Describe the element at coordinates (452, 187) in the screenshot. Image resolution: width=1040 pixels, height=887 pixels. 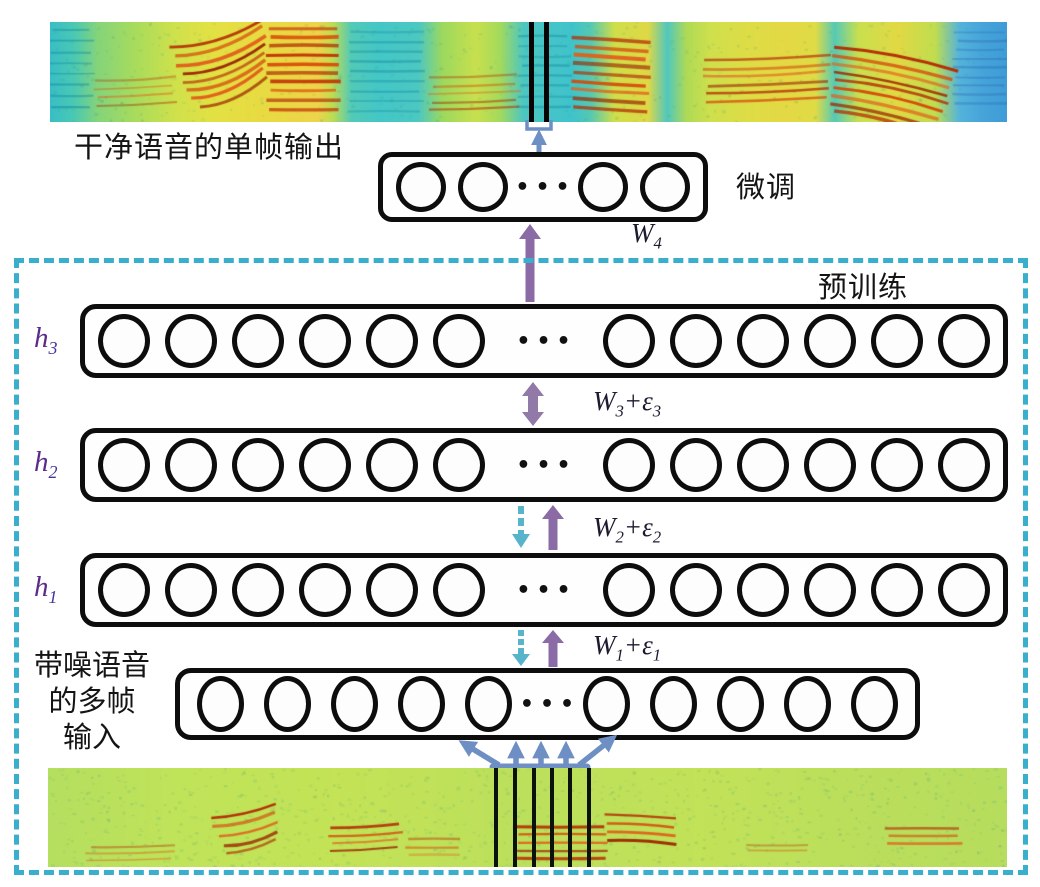
I see `output-nodes-left` at that location.